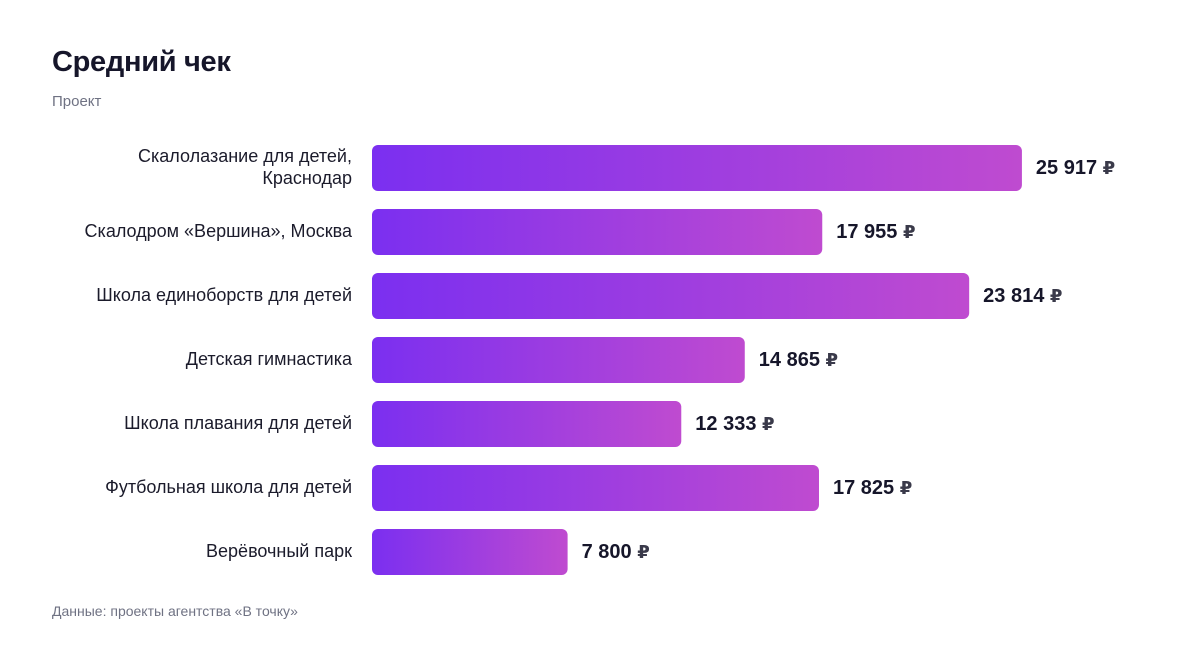  Describe the element at coordinates (875, 232) in the screenshot. I see `value-label-1: 17 955 ₽` at that location.